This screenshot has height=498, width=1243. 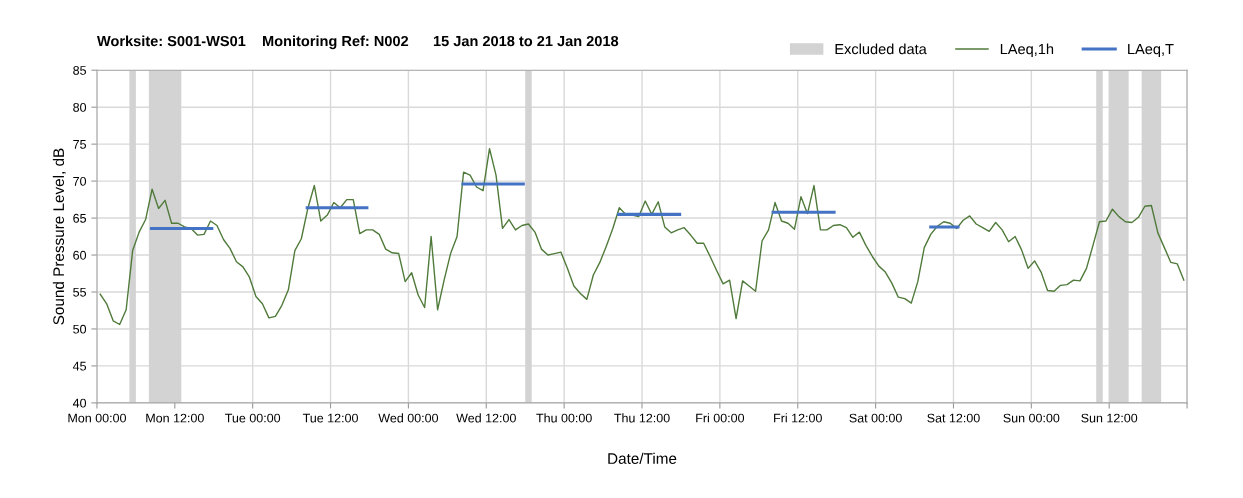 What do you see at coordinates (720, 418) in the screenshot?
I see `x-tick-label: Fri 00:00` at bounding box center [720, 418].